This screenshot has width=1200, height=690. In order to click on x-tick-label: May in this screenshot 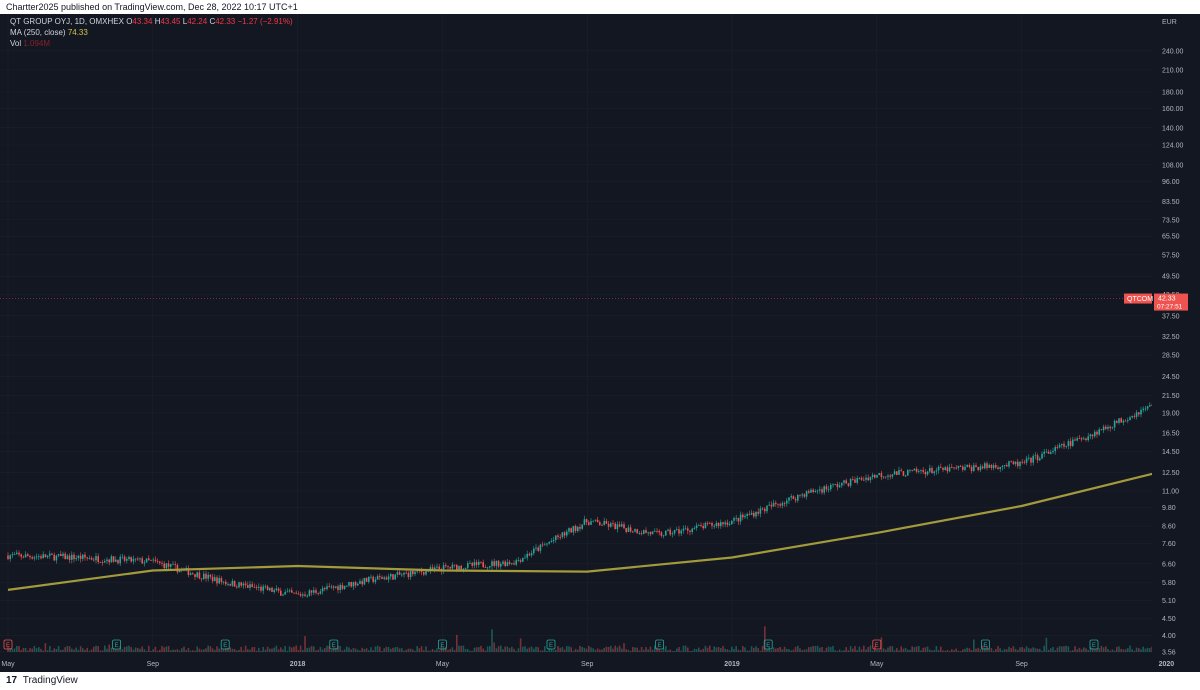, I will do `click(8, 664)`.